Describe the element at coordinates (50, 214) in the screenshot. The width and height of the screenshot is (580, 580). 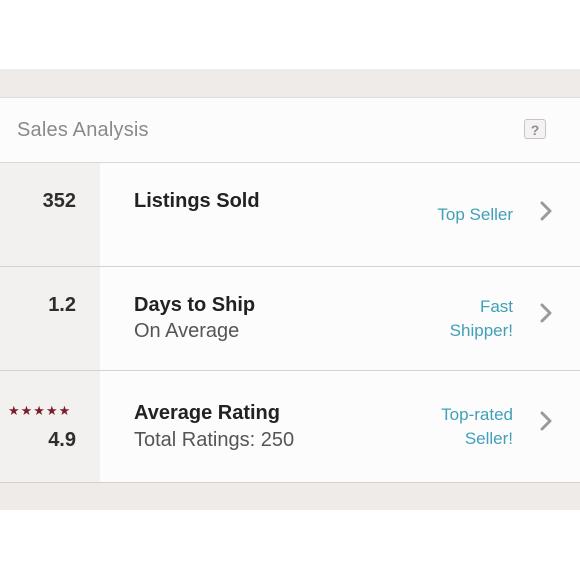
I see `stat-cell: 352` at that location.